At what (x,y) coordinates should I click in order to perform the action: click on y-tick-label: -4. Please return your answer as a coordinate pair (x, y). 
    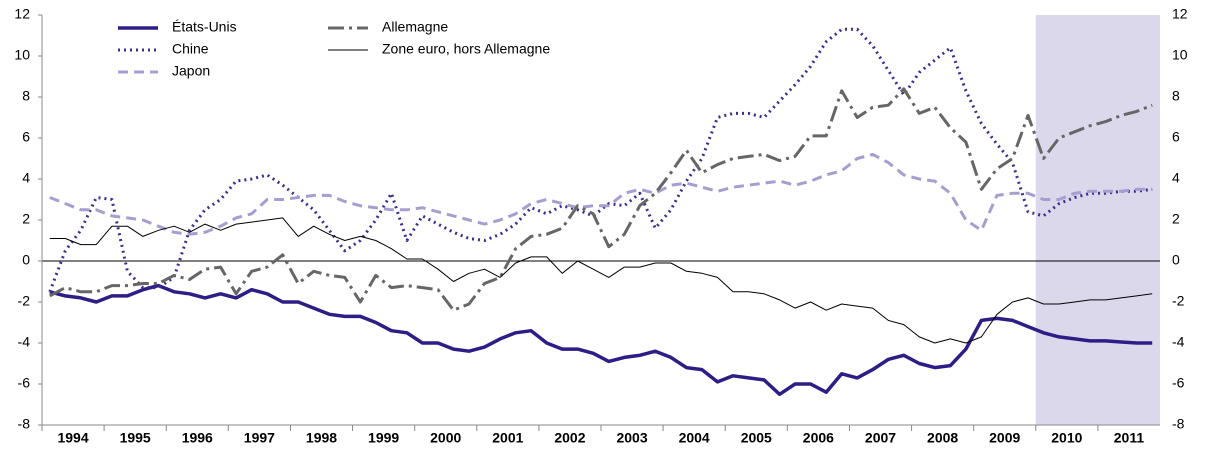
    Looking at the image, I should click on (24, 342).